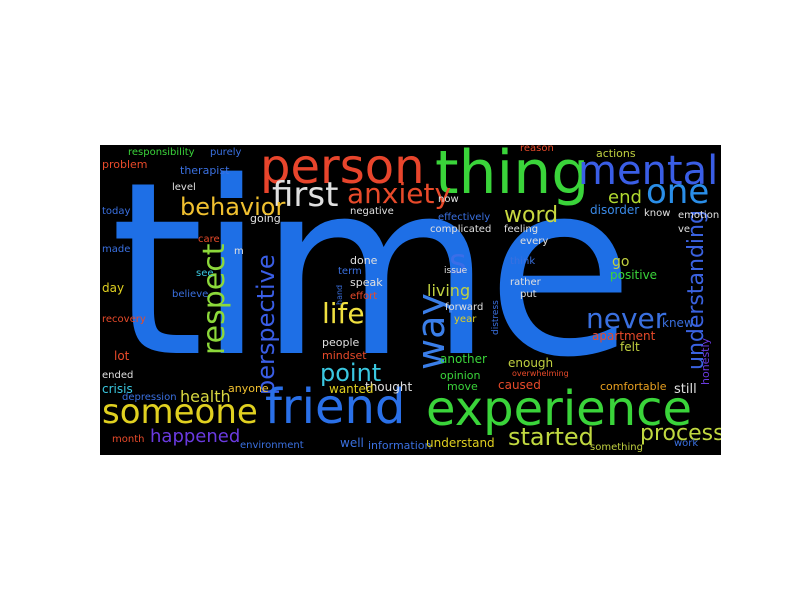 The height and width of the screenshot is (600, 800). I want to click on word-information: information, so click(400, 445).